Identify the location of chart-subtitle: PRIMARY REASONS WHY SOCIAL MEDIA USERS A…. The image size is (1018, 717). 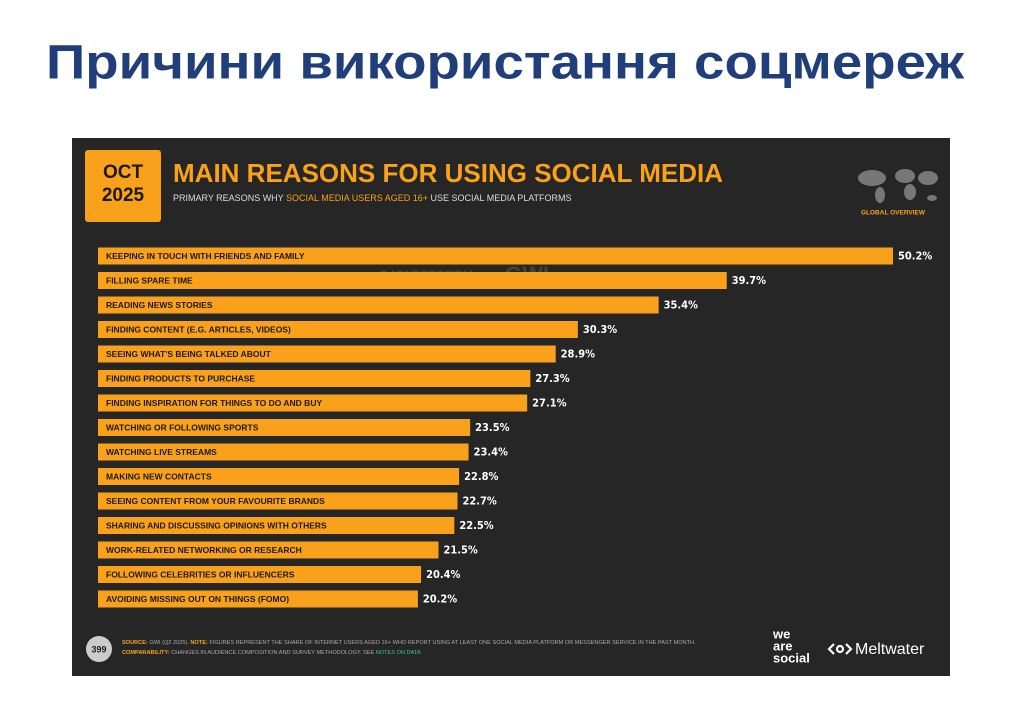
(372, 198).